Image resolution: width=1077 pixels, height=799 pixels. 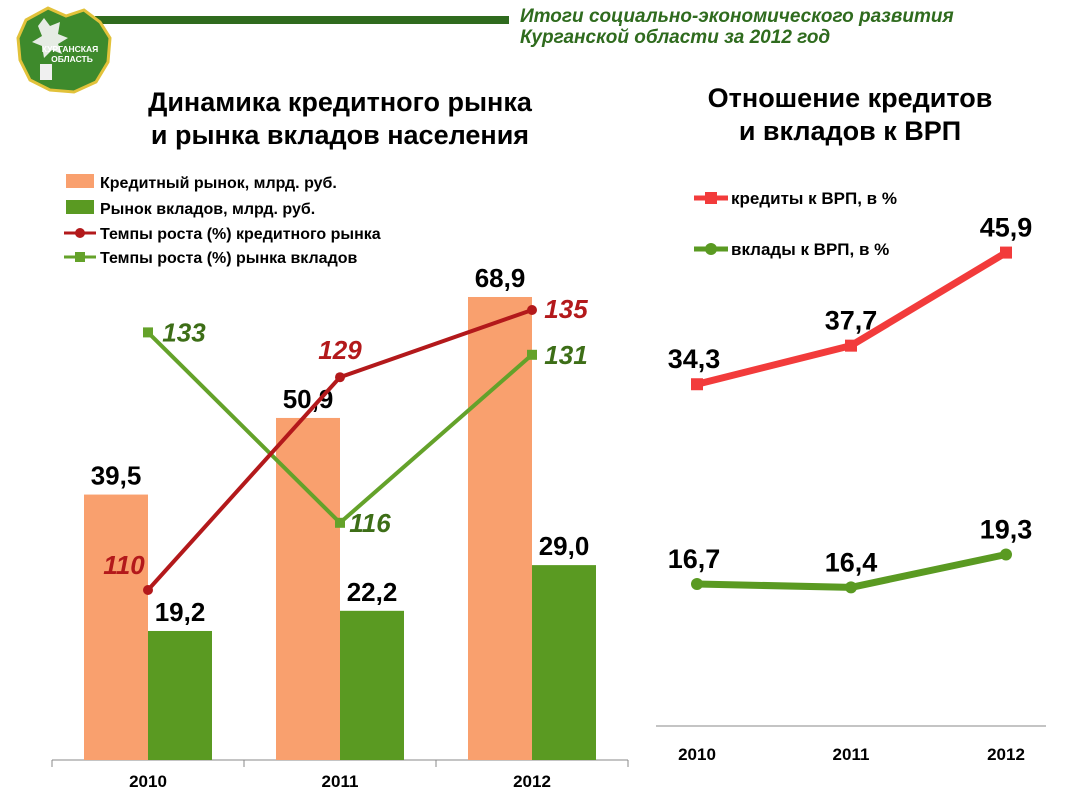 I want to click on point-credit-rate-2012, so click(x=532, y=310).